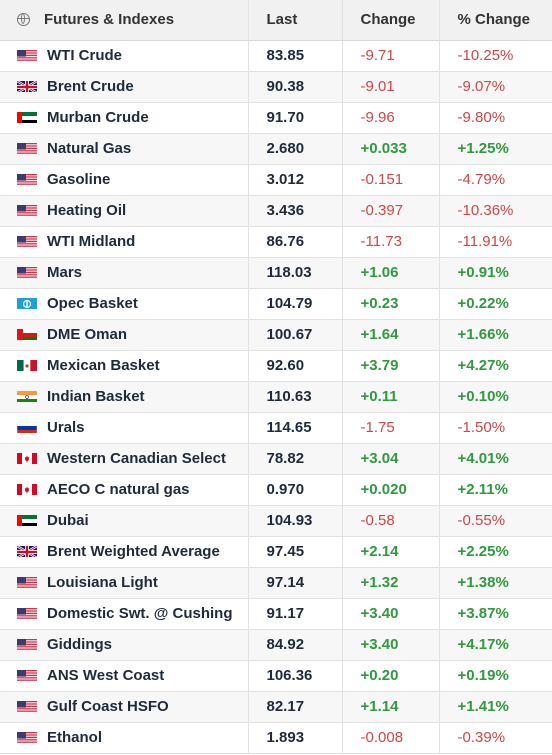 This screenshot has height=755, width=552. I want to click on russia-flag-icon, so click(27, 427).